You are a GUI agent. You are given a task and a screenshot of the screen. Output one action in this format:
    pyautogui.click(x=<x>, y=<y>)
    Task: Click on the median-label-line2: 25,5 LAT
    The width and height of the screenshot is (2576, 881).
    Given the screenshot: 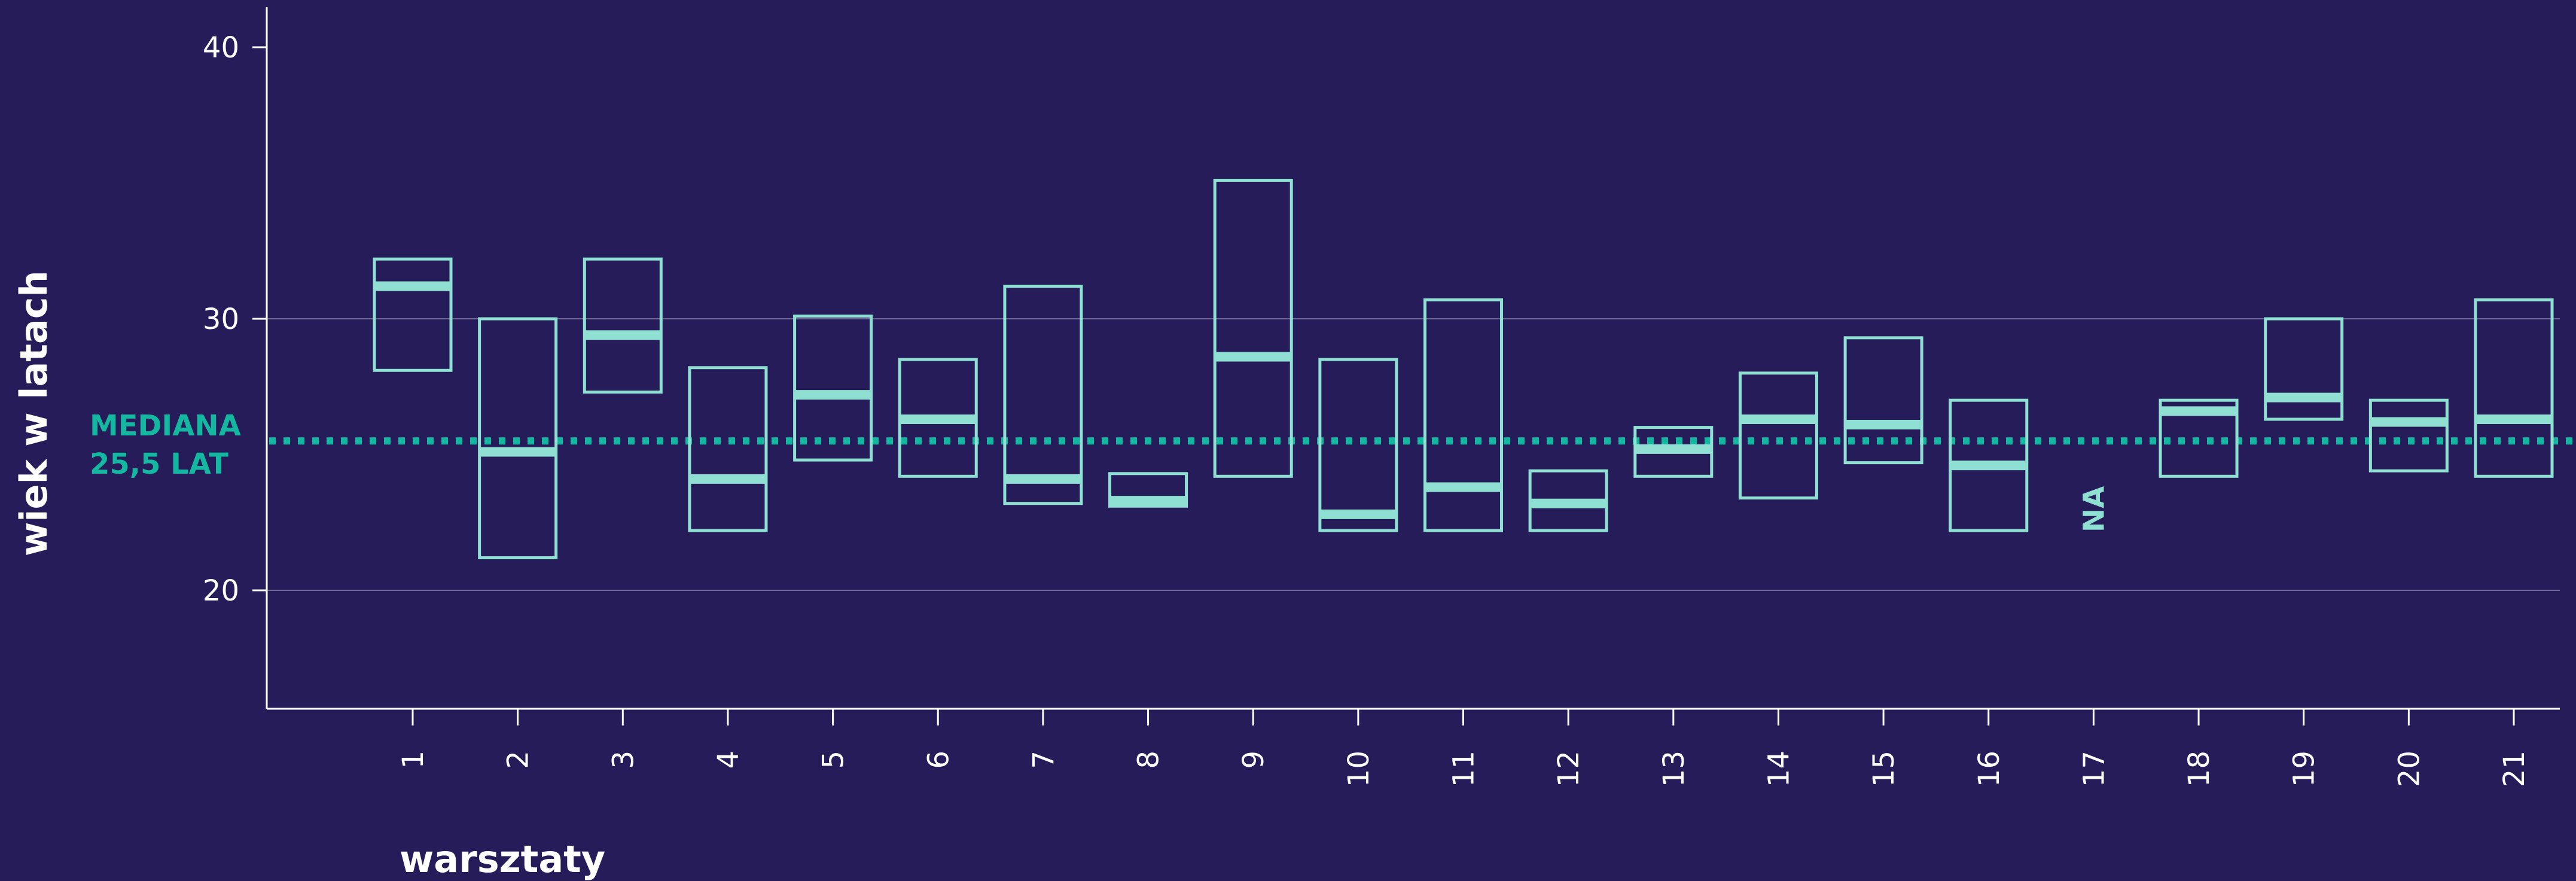 What is the action you would take?
    pyautogui.click(x=159, y=464)
    